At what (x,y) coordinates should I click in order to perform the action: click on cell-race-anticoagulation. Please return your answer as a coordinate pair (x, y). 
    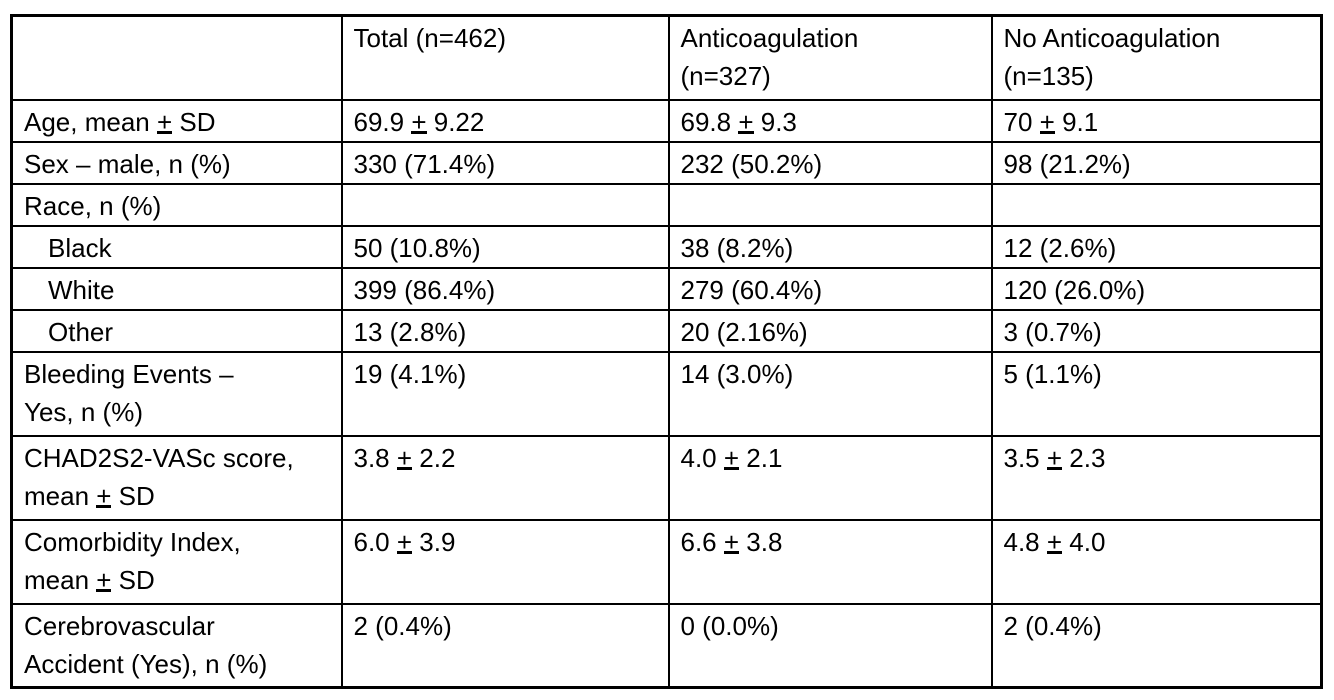
    Looking at the image, I should click on (830, 204).